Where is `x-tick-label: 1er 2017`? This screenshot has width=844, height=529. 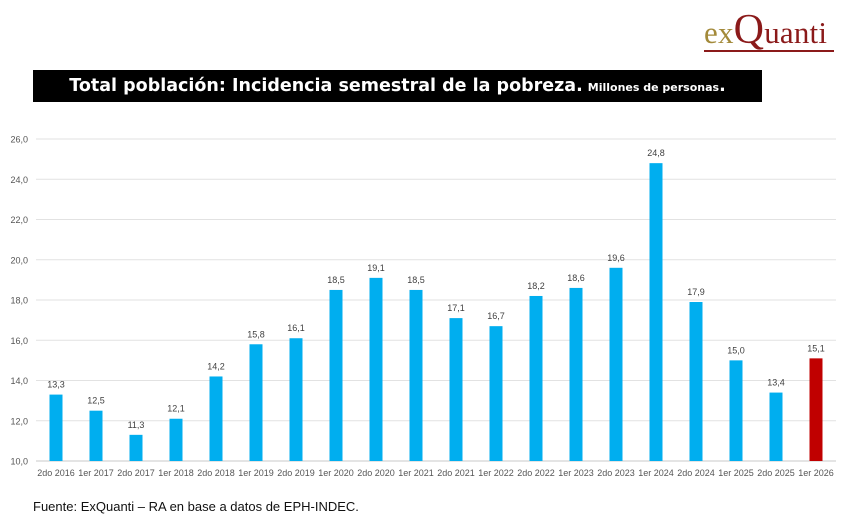
x-tick-label: 1er 2017 is located at coordinates (96, 473).